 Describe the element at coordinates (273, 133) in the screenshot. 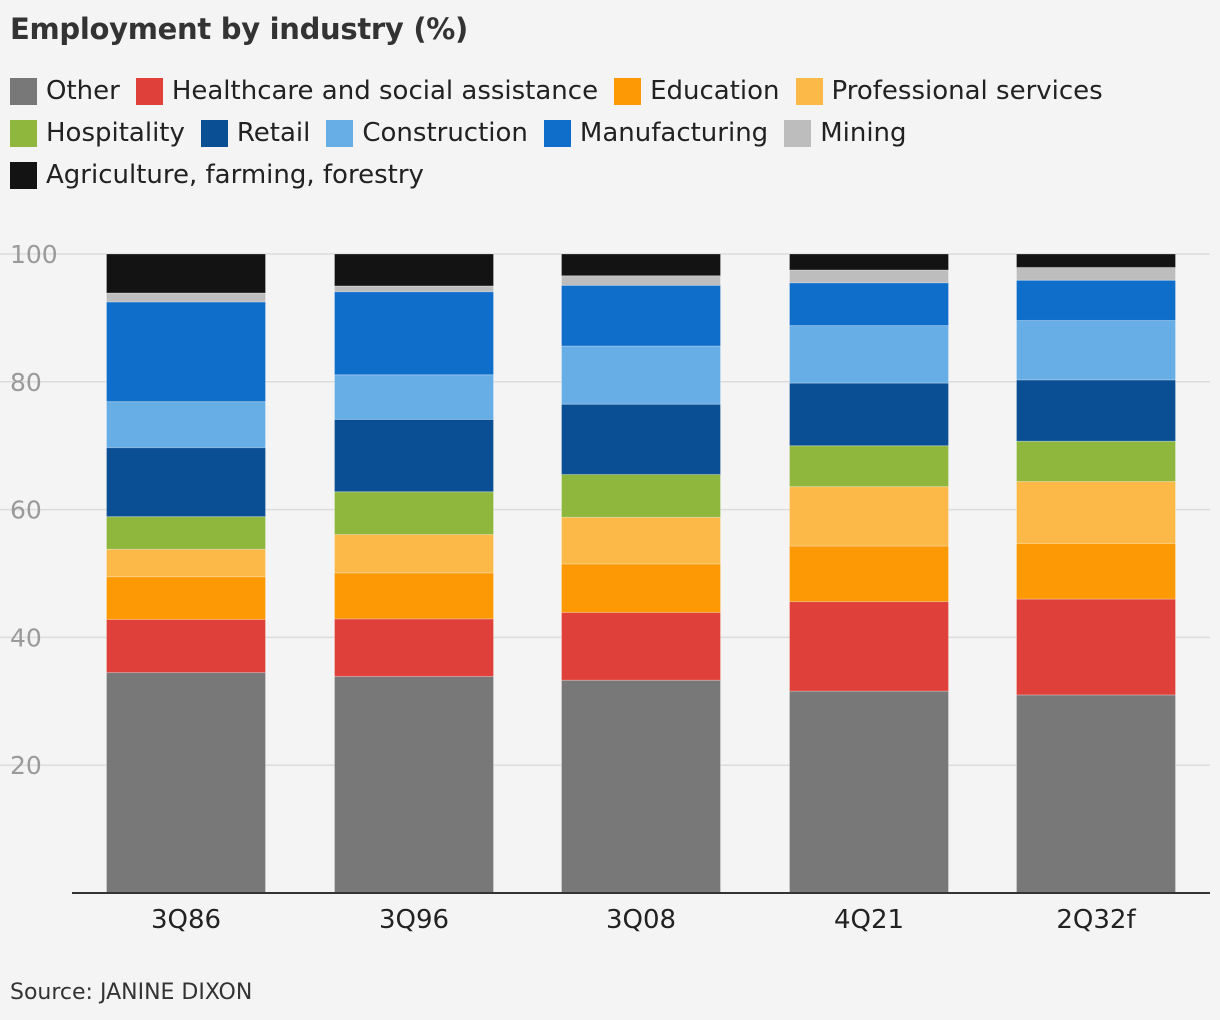

I see `legend-label: Retail` at that location.